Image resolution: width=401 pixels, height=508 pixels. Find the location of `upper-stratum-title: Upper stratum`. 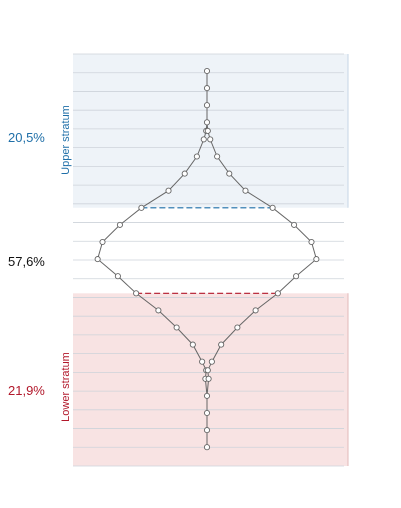

upper-stratum-title: Upper stratum is located at coordinates (66, 140).